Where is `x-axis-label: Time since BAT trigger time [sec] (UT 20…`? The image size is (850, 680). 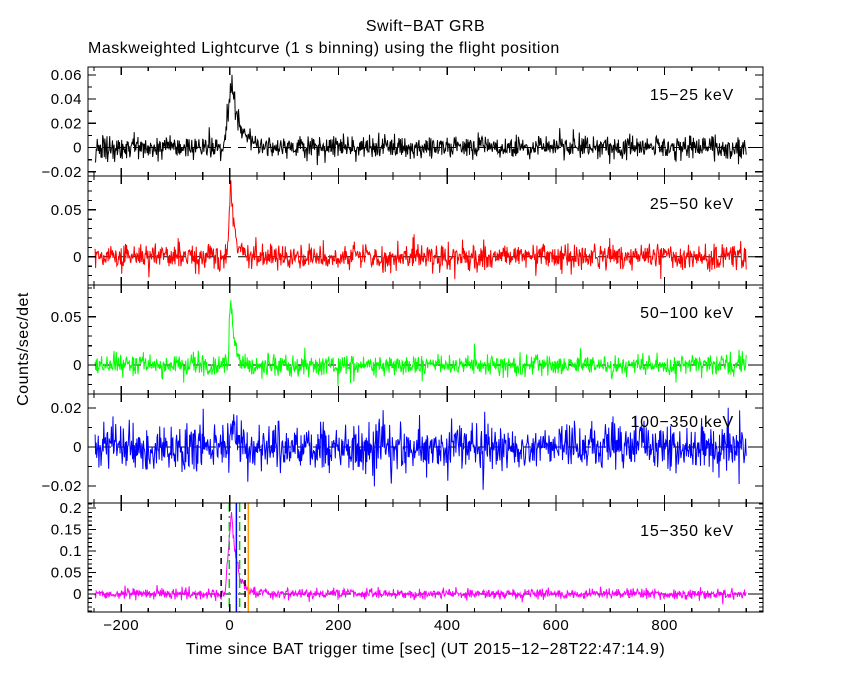
x-axis-label: Time since BAT trigger time [sec] (UT 20… is located at coordinates (425, 649).